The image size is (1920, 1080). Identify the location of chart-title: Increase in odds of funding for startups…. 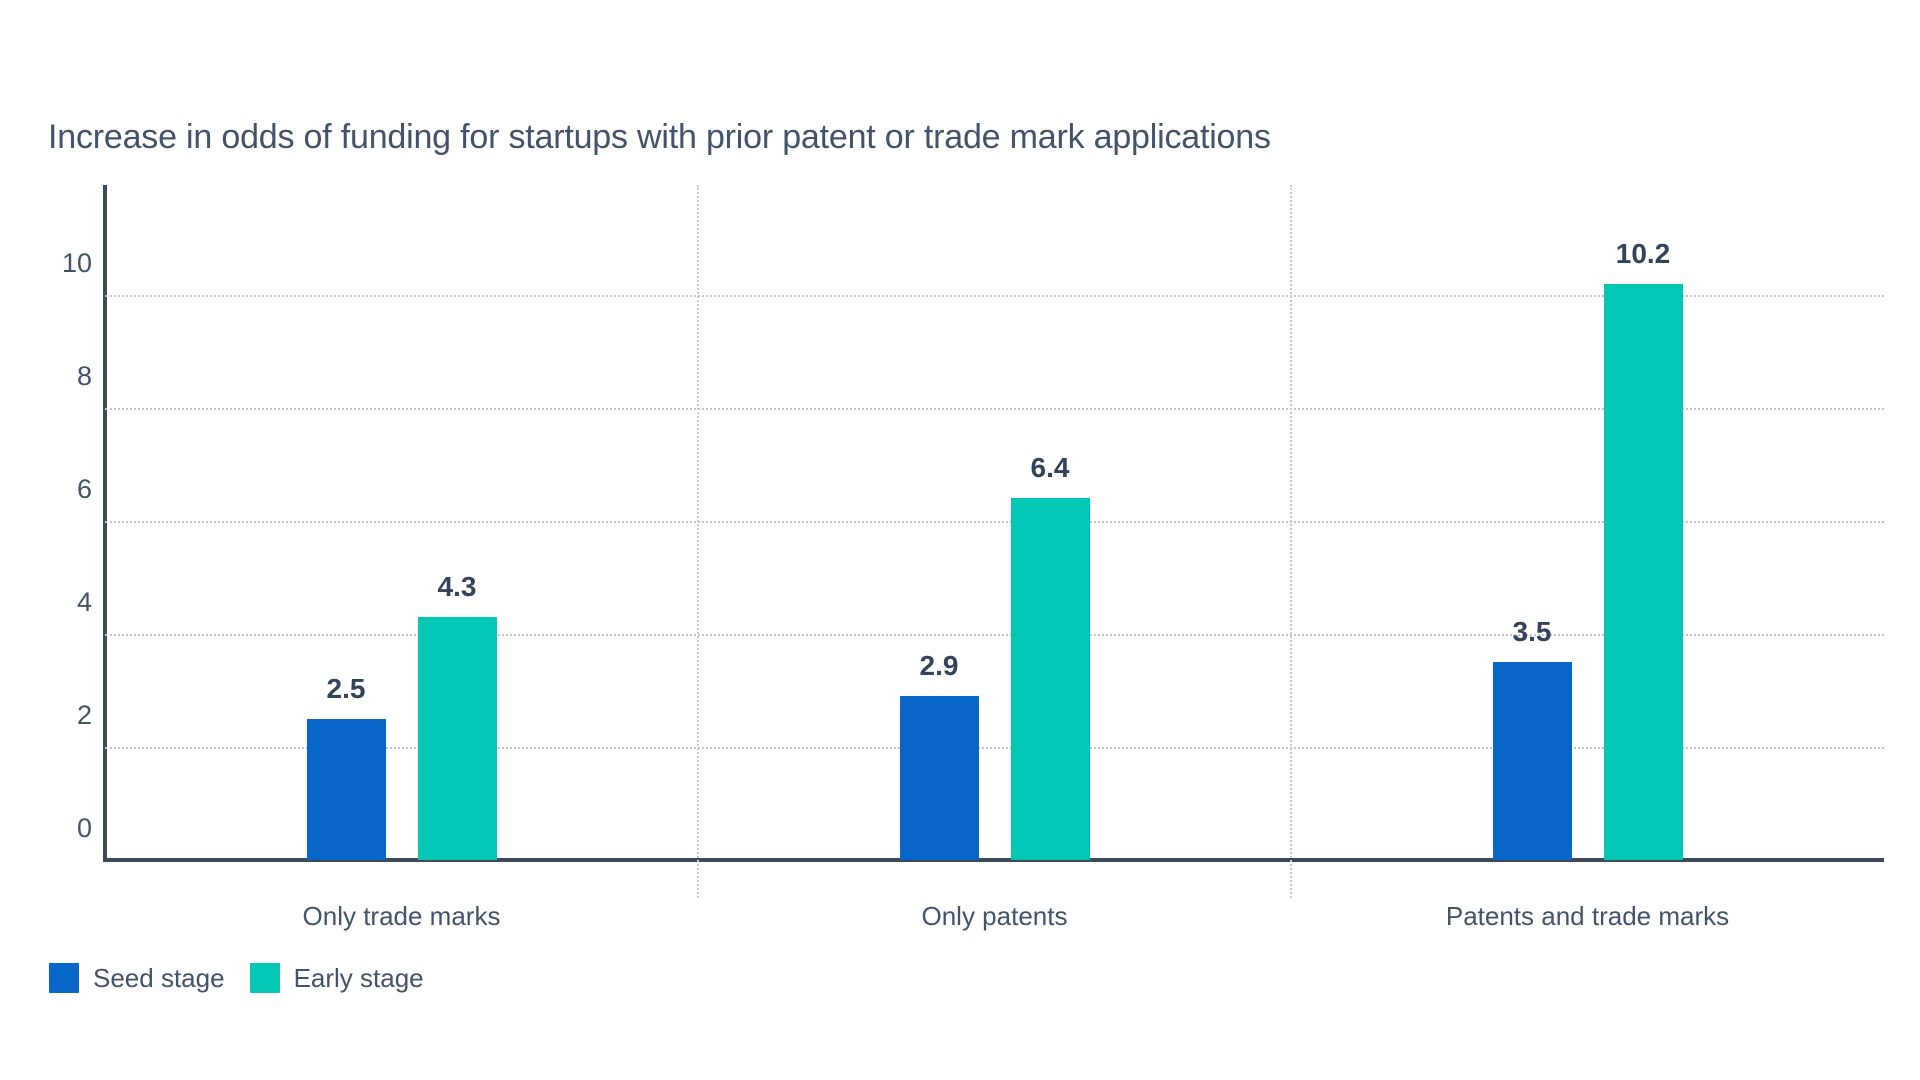
(659, 137).